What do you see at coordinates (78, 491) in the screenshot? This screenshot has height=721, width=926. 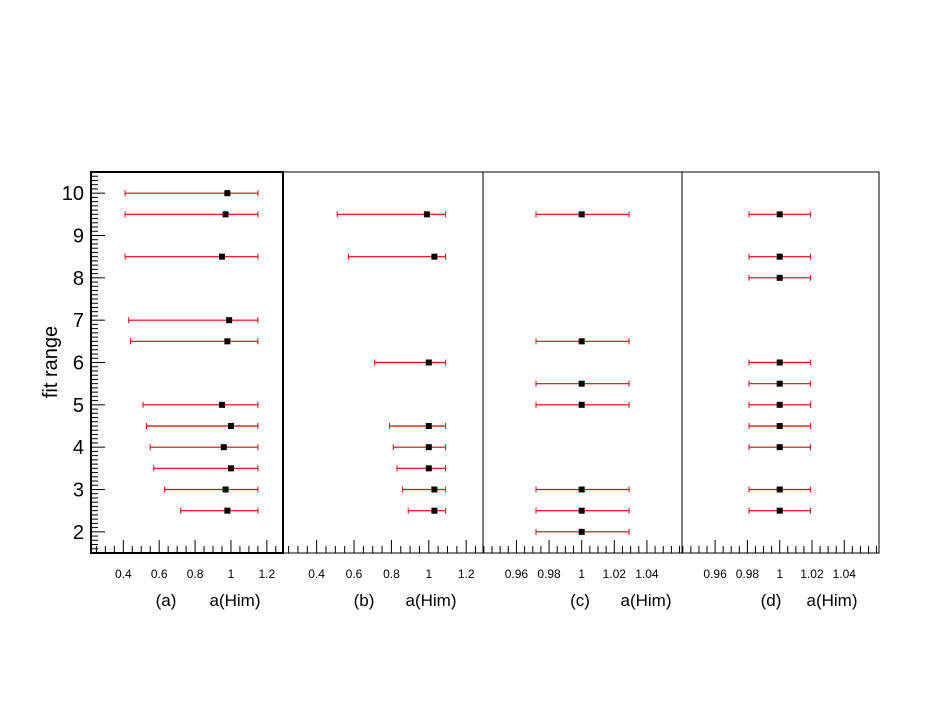 I see `y-tick-label: 3` at bounding box center [78, 491].